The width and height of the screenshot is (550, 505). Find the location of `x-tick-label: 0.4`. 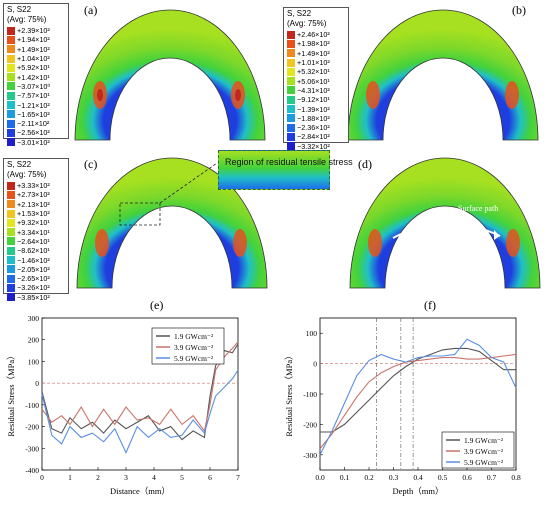

x-tick-label: 0.4 is located at coordinates (418, 477).